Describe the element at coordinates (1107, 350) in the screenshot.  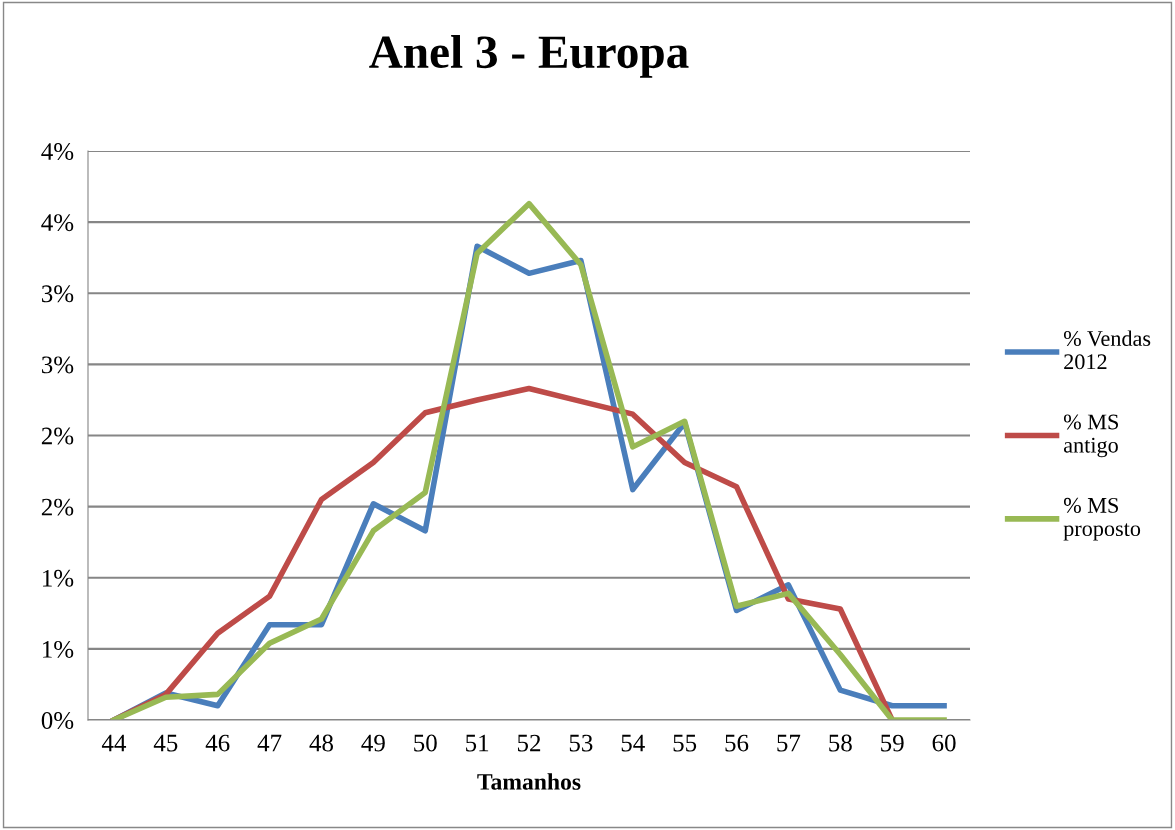
I see `legend-label: % Vendas 2012` at that location.